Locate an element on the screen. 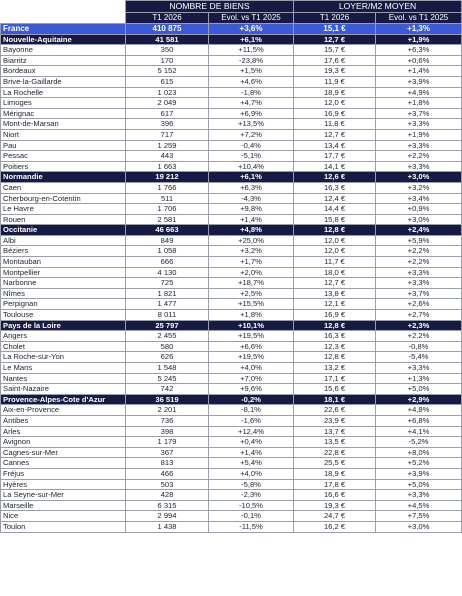 Image resolution: width=462 pixels, height=596 pixels. loyer-value: 24,7 € is located at coordinates (335, 516).